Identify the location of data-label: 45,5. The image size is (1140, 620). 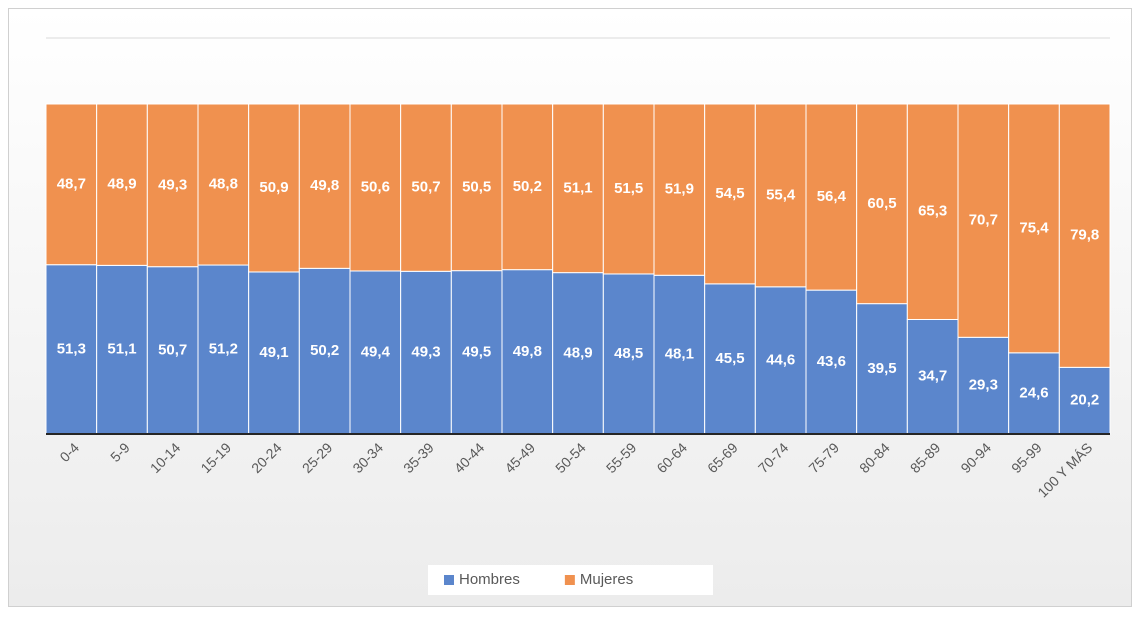
(729, 358).